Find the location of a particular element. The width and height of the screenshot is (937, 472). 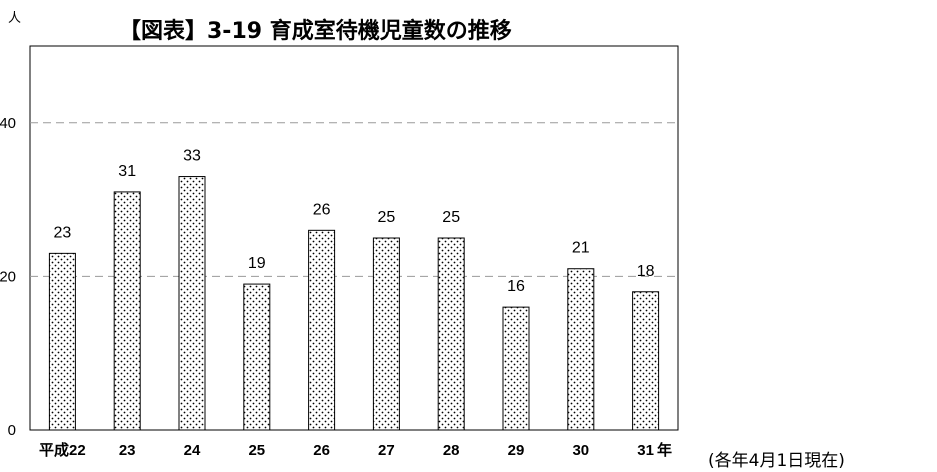

x-tick-label: 29 is located at coordinates (516, 450).